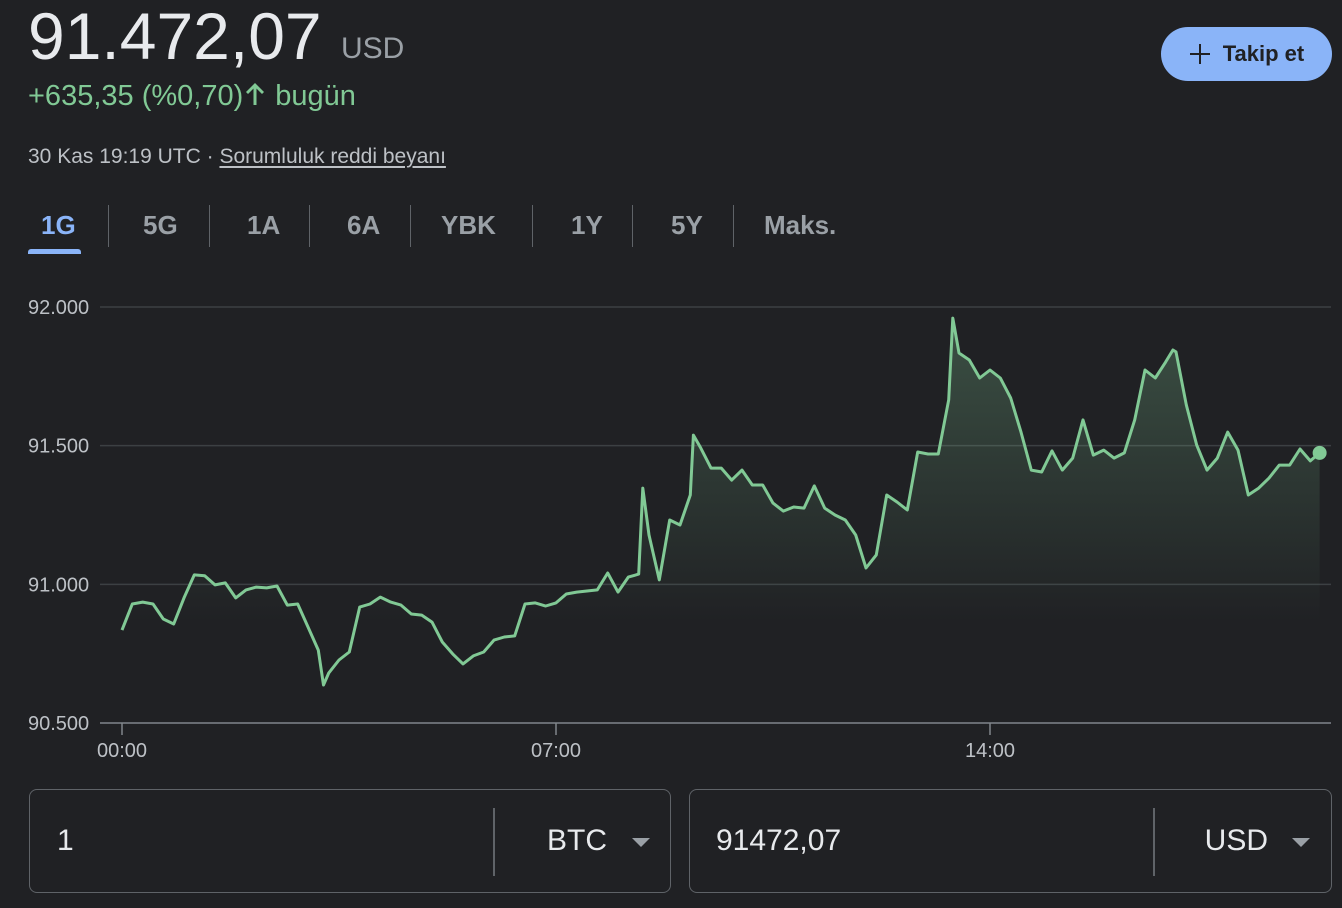 This screenshot has width=1342, height=908. Describe the element at coordinates (58, 585) in the screenshot. I see `y-tick-label: 91.000` at that location.